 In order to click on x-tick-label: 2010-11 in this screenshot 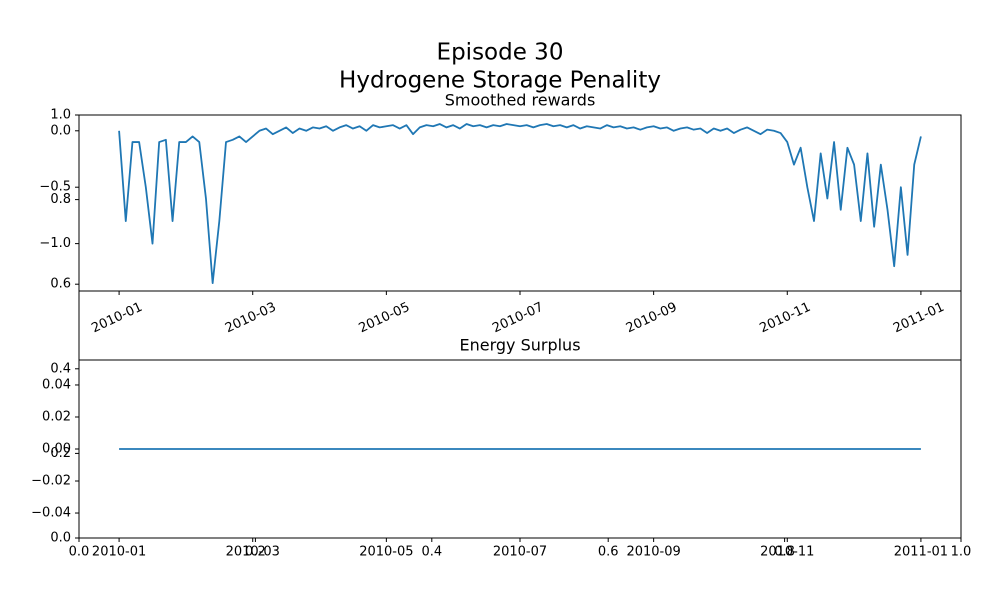, I will do `click(787, 552)`.